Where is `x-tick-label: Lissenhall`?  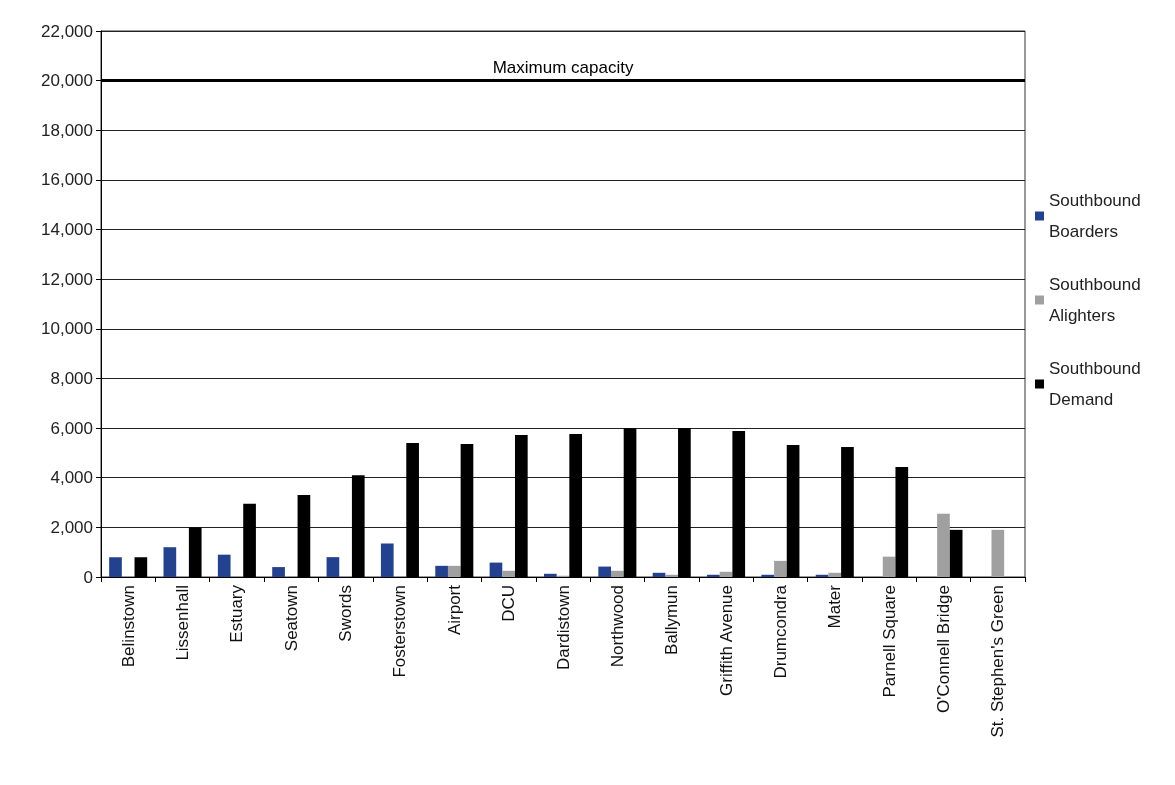 x-tick-label: Lissenhall is located at coordinates (183, 623).